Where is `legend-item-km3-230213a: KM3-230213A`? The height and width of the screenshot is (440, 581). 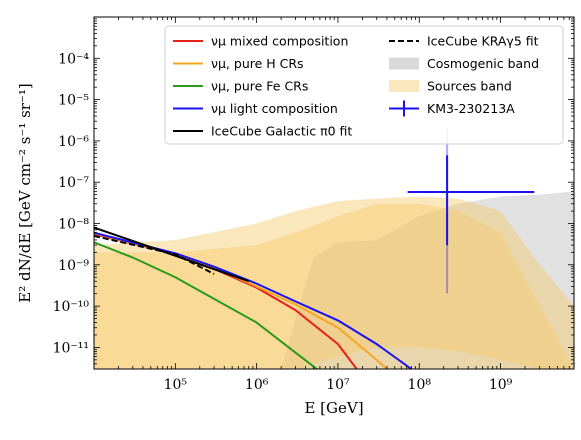
legend-item-km3-230213a: KM3-230213A is located at coordinates (452, 108).